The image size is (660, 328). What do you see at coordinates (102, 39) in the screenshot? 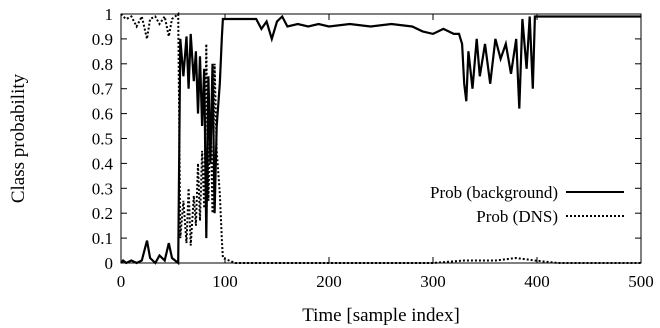
I see `y-tick-label: 0.9` at bounding box center [102, 39].